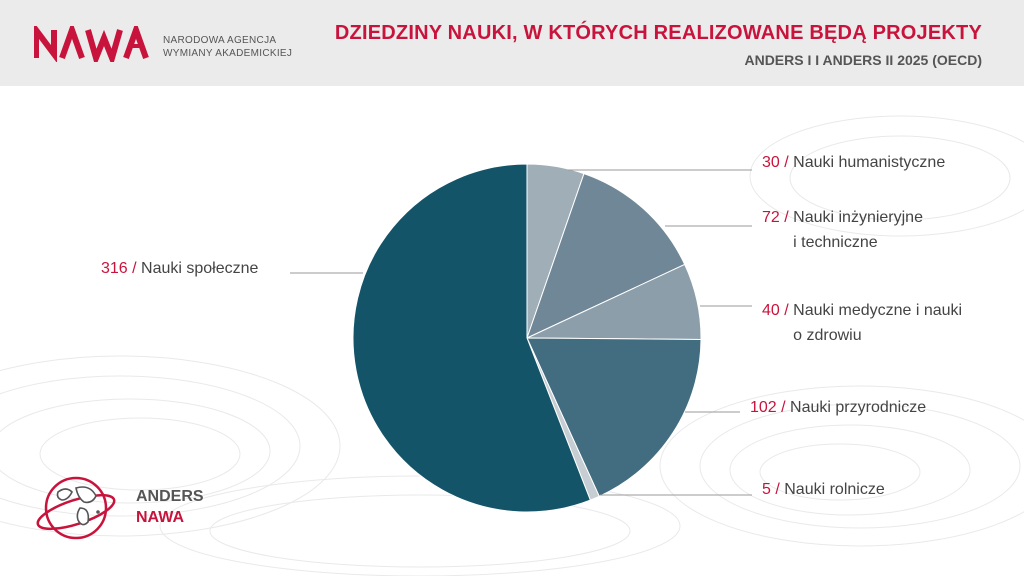 The height and width of the screenshot is (576, 1024). What do you see at coordinates (834, 489) in the screenshot?
I see `slice-category: Nauki rolnicze` at bounding box center [834, 489].